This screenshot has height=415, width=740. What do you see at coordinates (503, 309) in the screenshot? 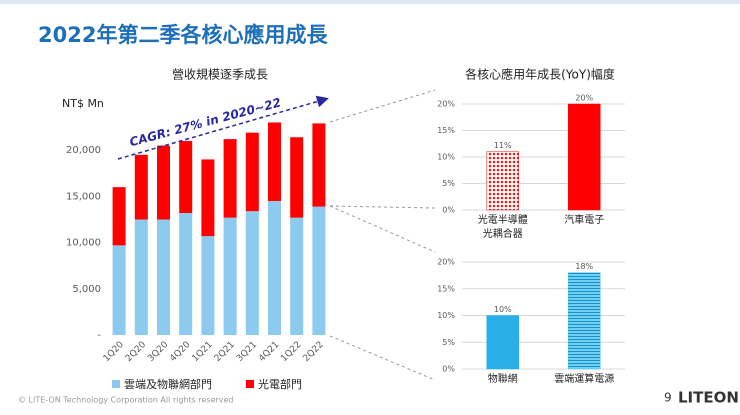
I see `value-label: 10%` at bounding box center [503, 309].